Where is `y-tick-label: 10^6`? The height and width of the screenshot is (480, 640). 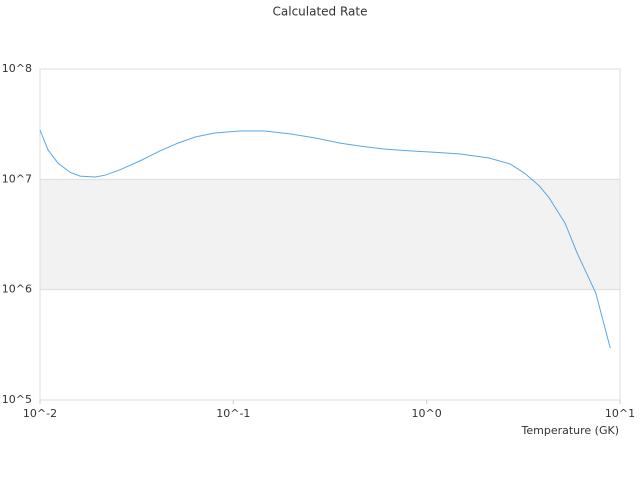 y-tick-label: 10^6 is located at coordinates (17, 289).